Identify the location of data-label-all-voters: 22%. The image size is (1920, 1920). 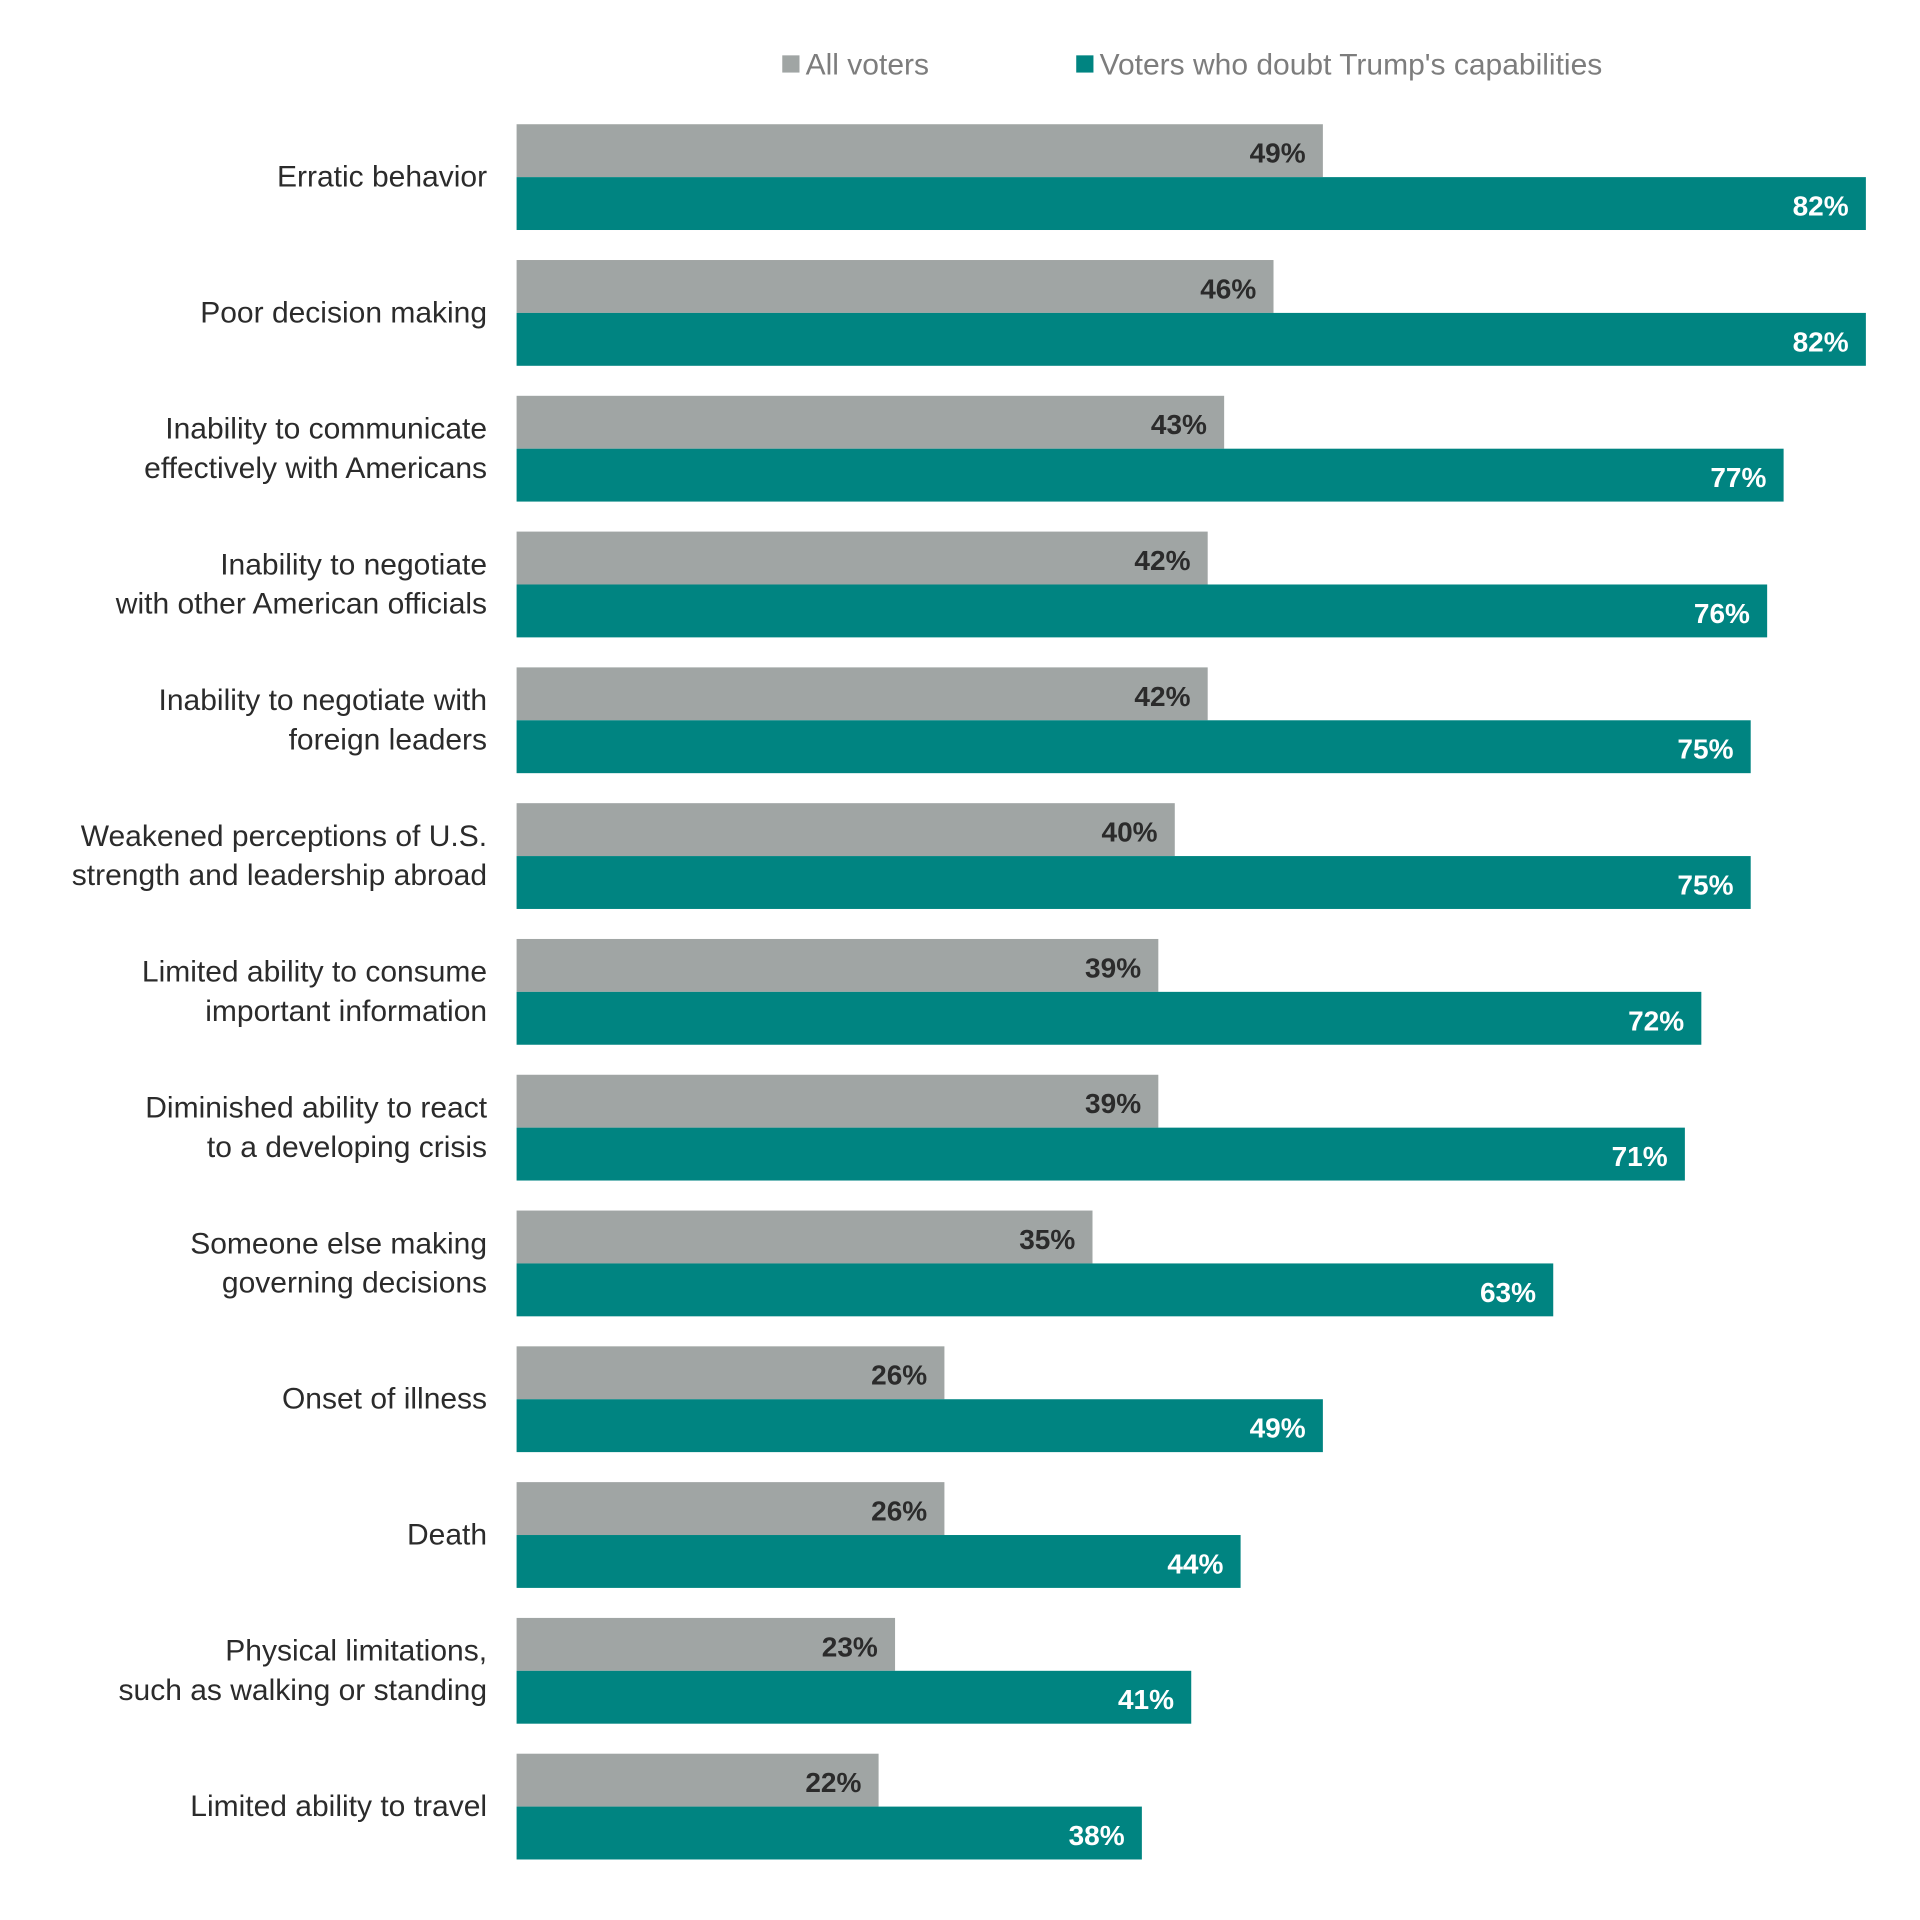
(833, 1782).